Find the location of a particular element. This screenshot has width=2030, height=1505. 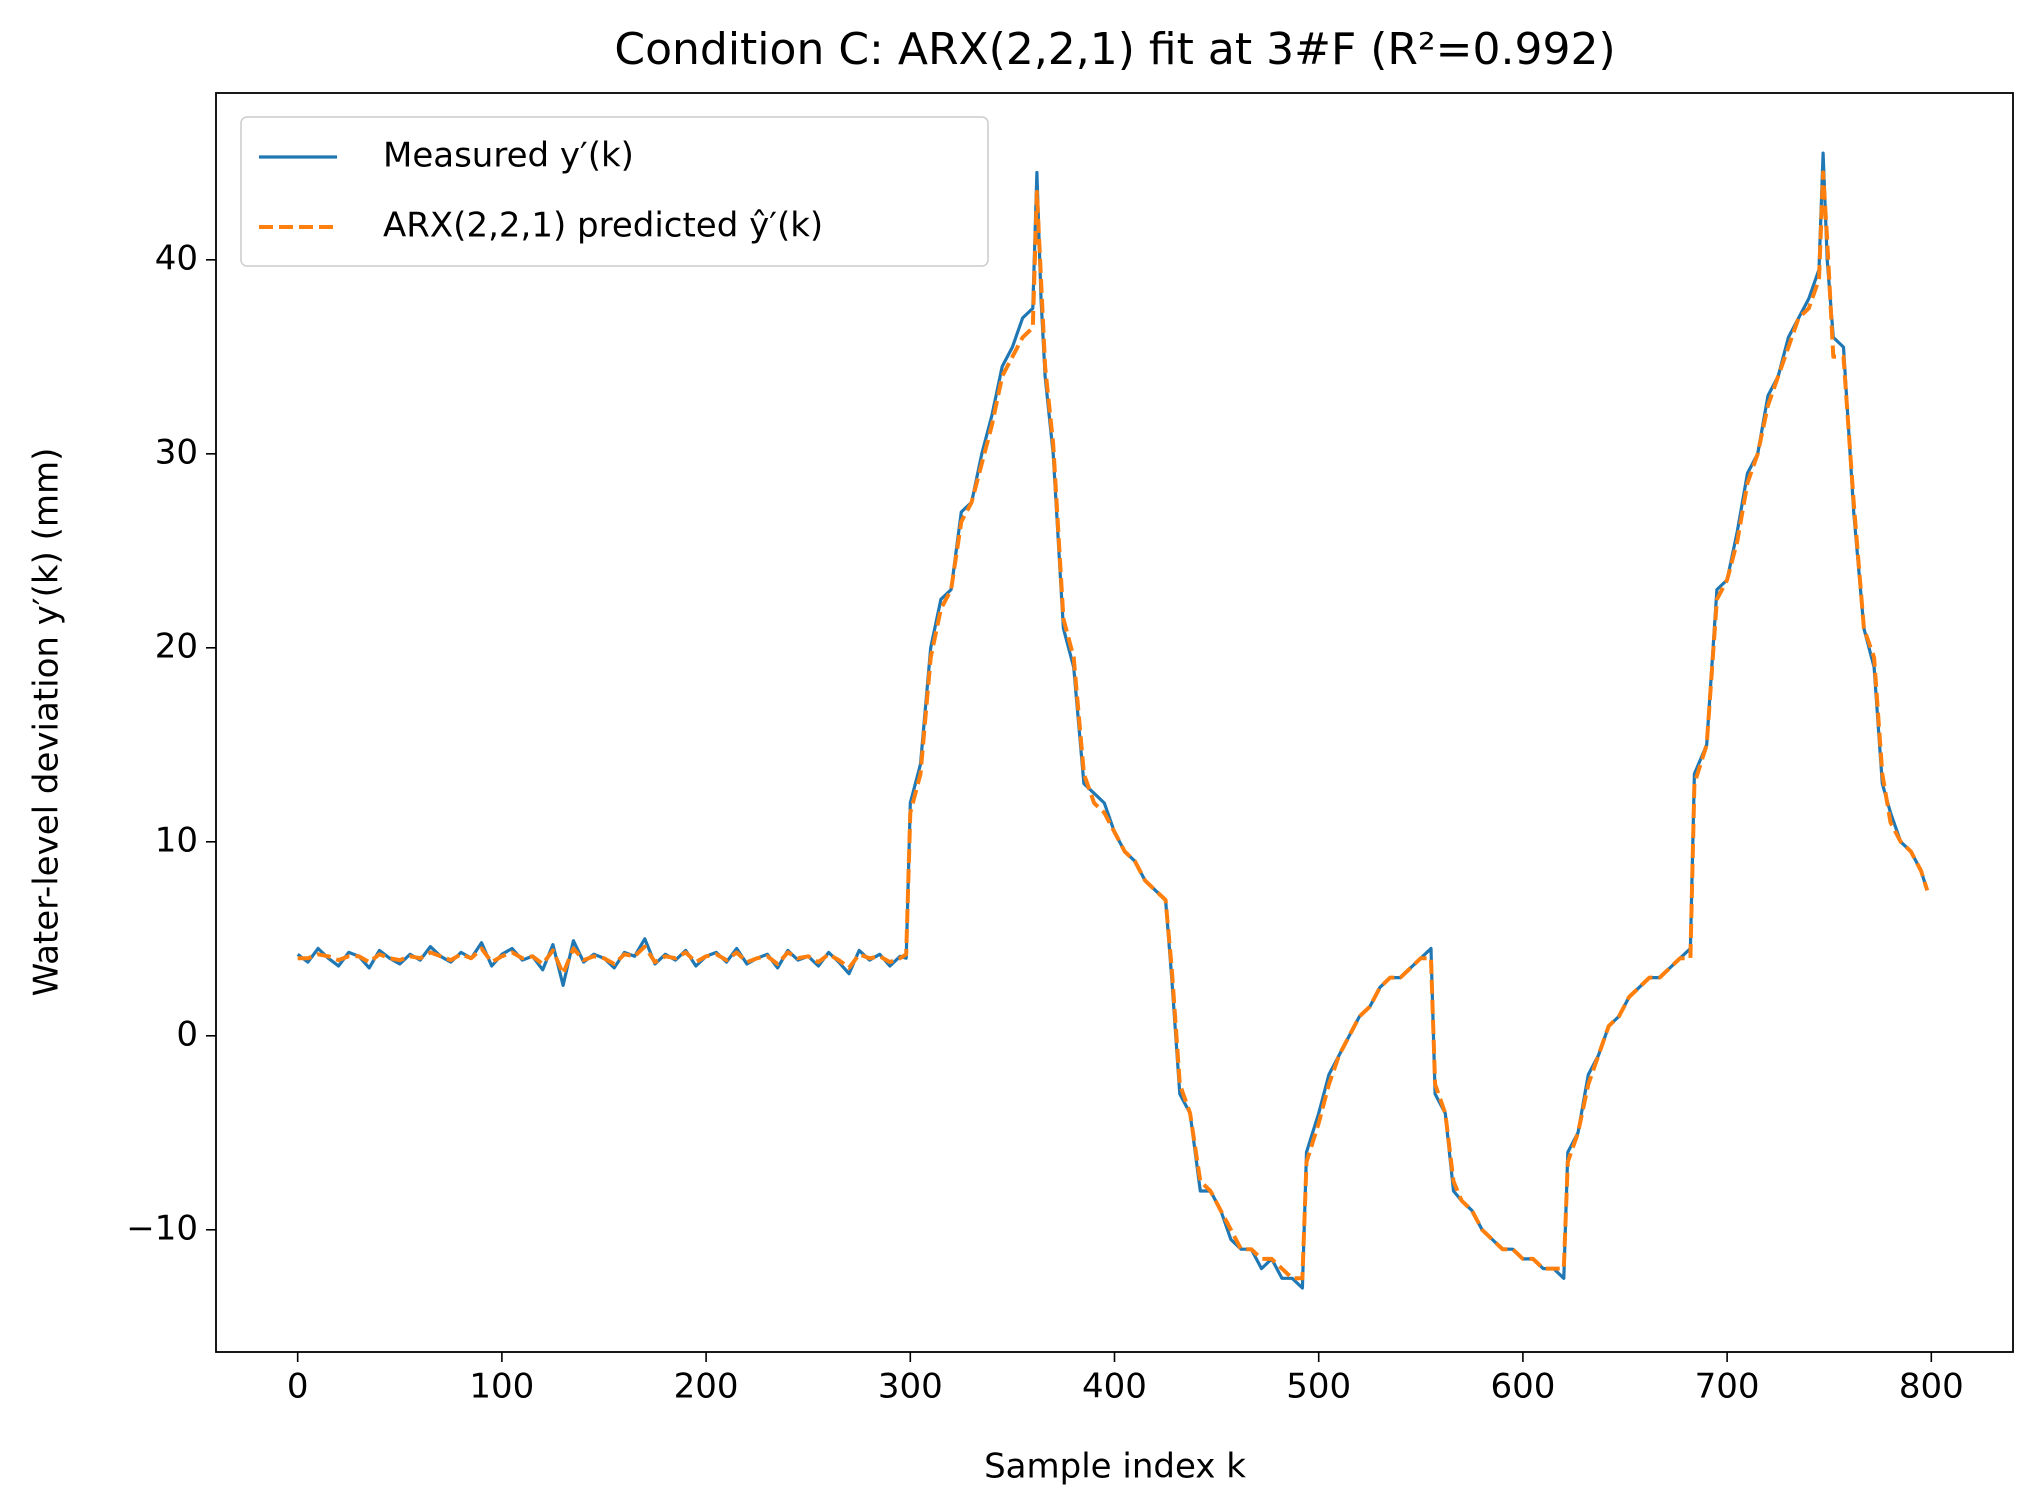

y-tick-label: −10 is located at coordinates (162, 1228).